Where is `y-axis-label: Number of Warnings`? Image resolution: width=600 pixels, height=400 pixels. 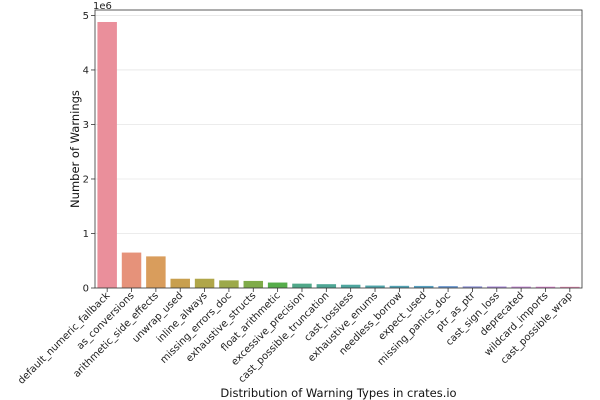 y-axis-label: Number of Warnings is located at coordinates (75, 149).